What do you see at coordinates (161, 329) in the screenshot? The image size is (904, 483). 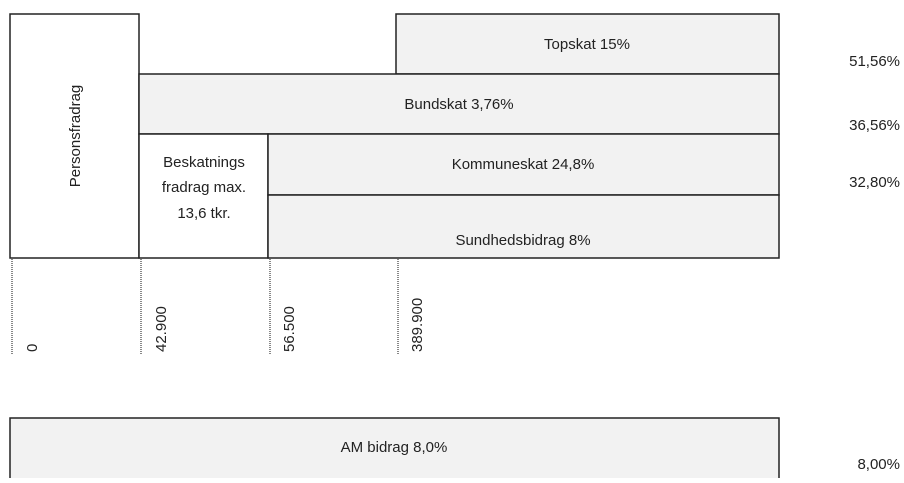 I see `threshold-label: 42.900` at bounding box center [161, 329].